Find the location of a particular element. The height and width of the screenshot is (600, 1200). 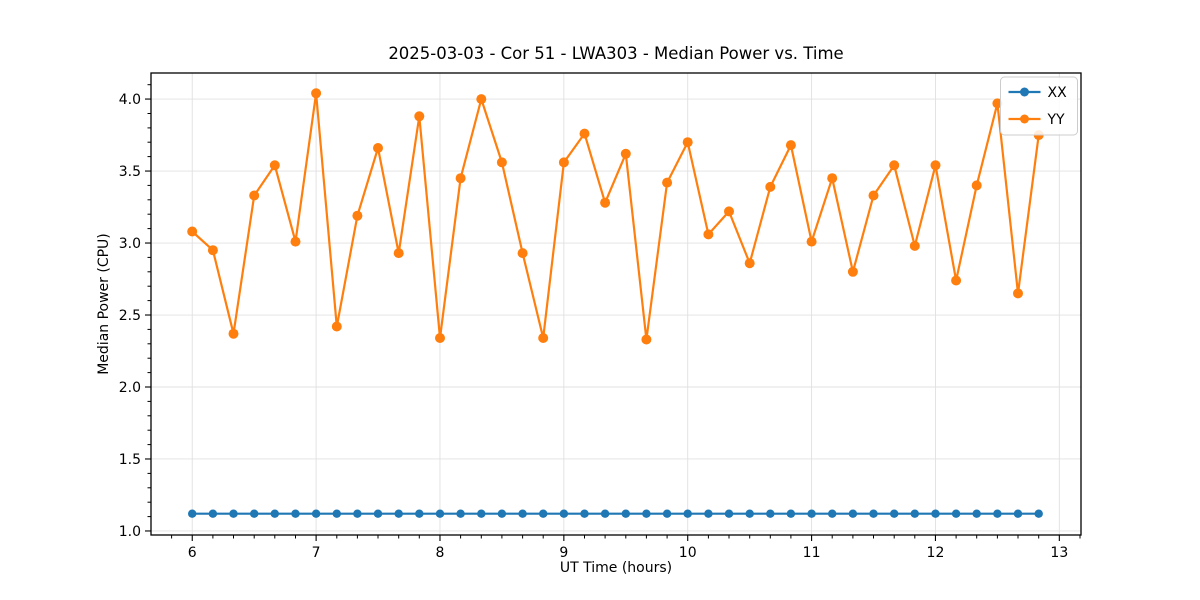

legend-label: XX is located at coordinates (1058, 93).